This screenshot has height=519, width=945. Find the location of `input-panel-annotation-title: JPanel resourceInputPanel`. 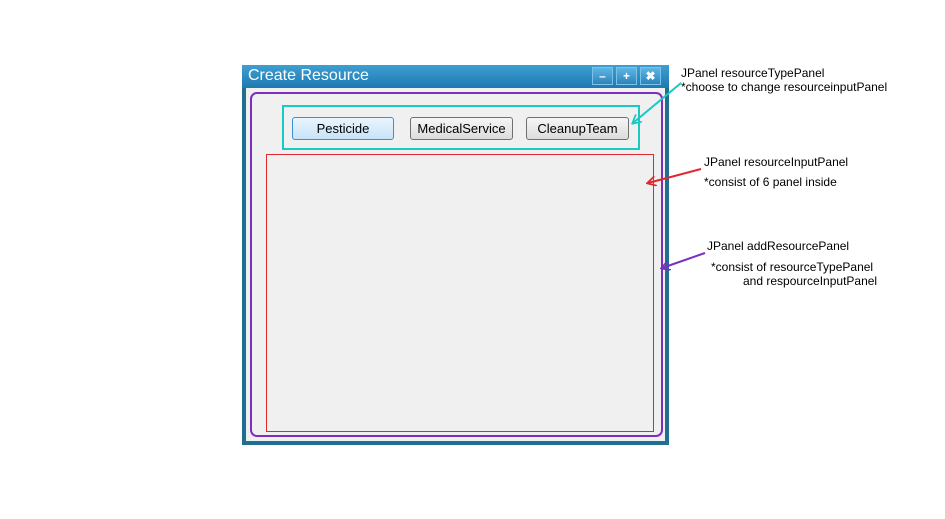

input-panel-annotation-title: JPanel resourceInputPanel is located at coordinates (776, 162).